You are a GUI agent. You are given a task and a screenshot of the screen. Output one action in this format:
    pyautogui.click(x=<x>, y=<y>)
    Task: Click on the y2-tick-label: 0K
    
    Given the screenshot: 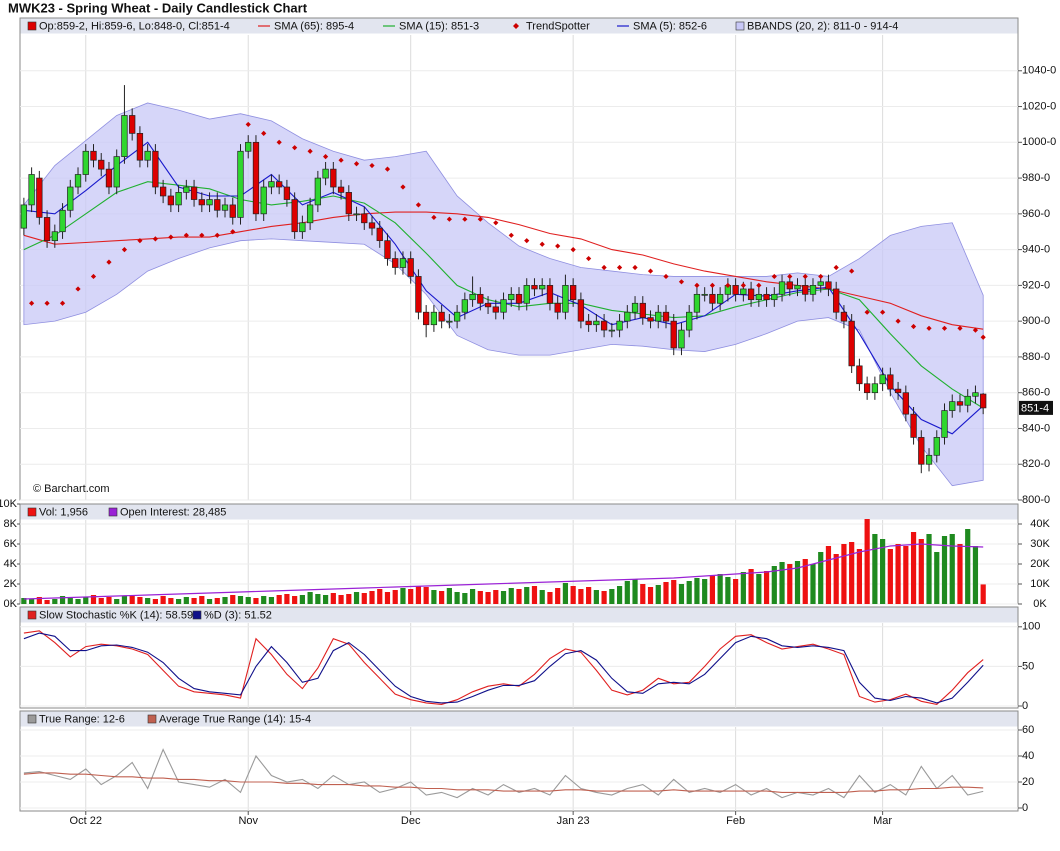 What is the action you would take?
    pyautogui.click(x=1040, y=604)
    